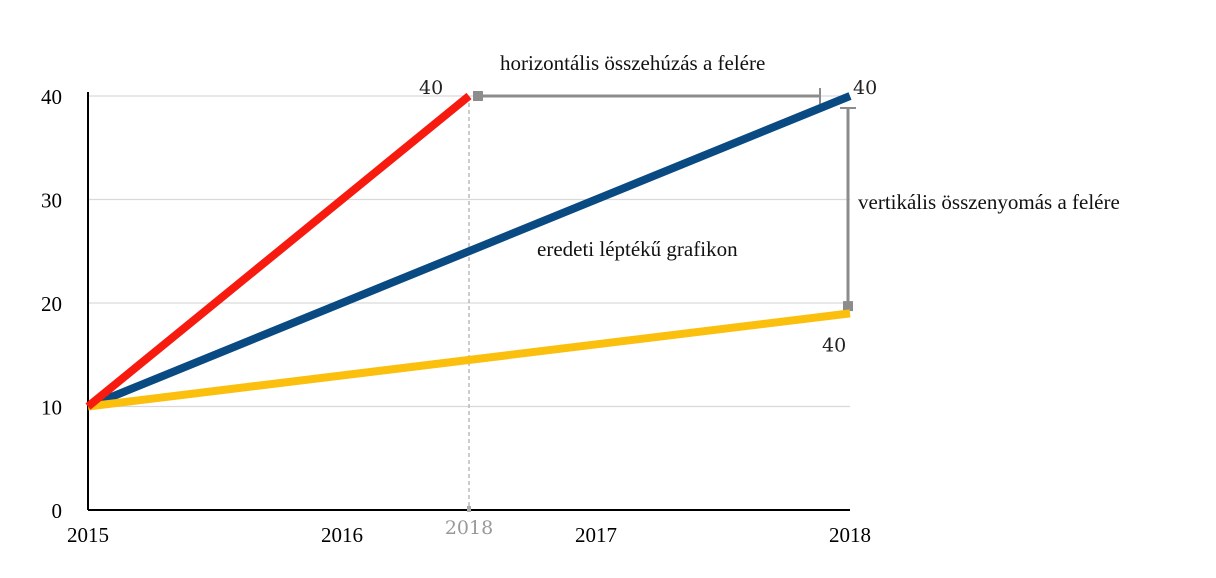 This screenshot has width=1216, height=578. Describe the element at coordinates (431, 88) in the screenshot. I see `red-end-value: 40` at that location.